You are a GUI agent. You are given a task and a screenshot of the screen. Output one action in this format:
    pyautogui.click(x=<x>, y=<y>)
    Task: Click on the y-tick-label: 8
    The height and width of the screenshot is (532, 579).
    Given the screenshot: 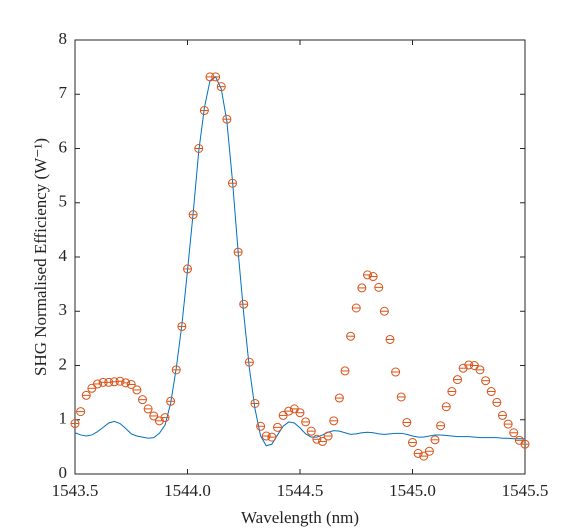 What is the action you would take?
    pyautogui.click(x=63, y=38)
    